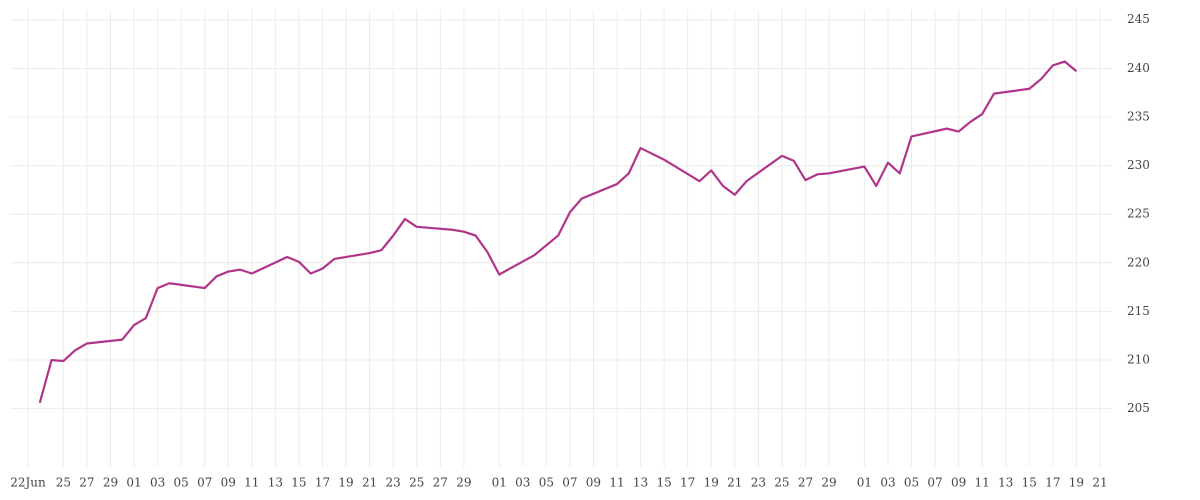  What do you see at coordinates (1138, 408) in the screenshot?
I see `y-tick-label: 205` at bounding box center [1138, 408].